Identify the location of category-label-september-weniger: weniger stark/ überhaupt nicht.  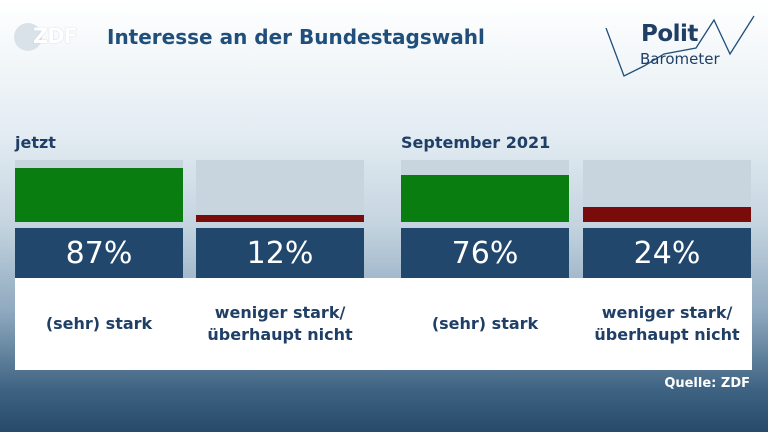
(667, 323).